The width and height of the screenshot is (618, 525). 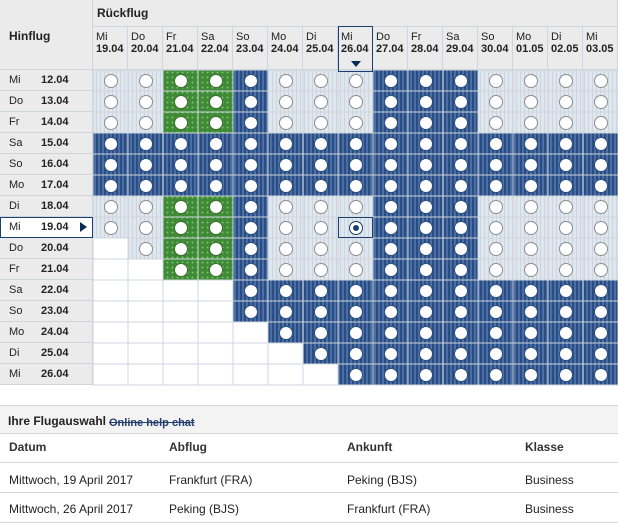 I want to click on return-date-header: Do 20.04, so click(x=145, y=48).